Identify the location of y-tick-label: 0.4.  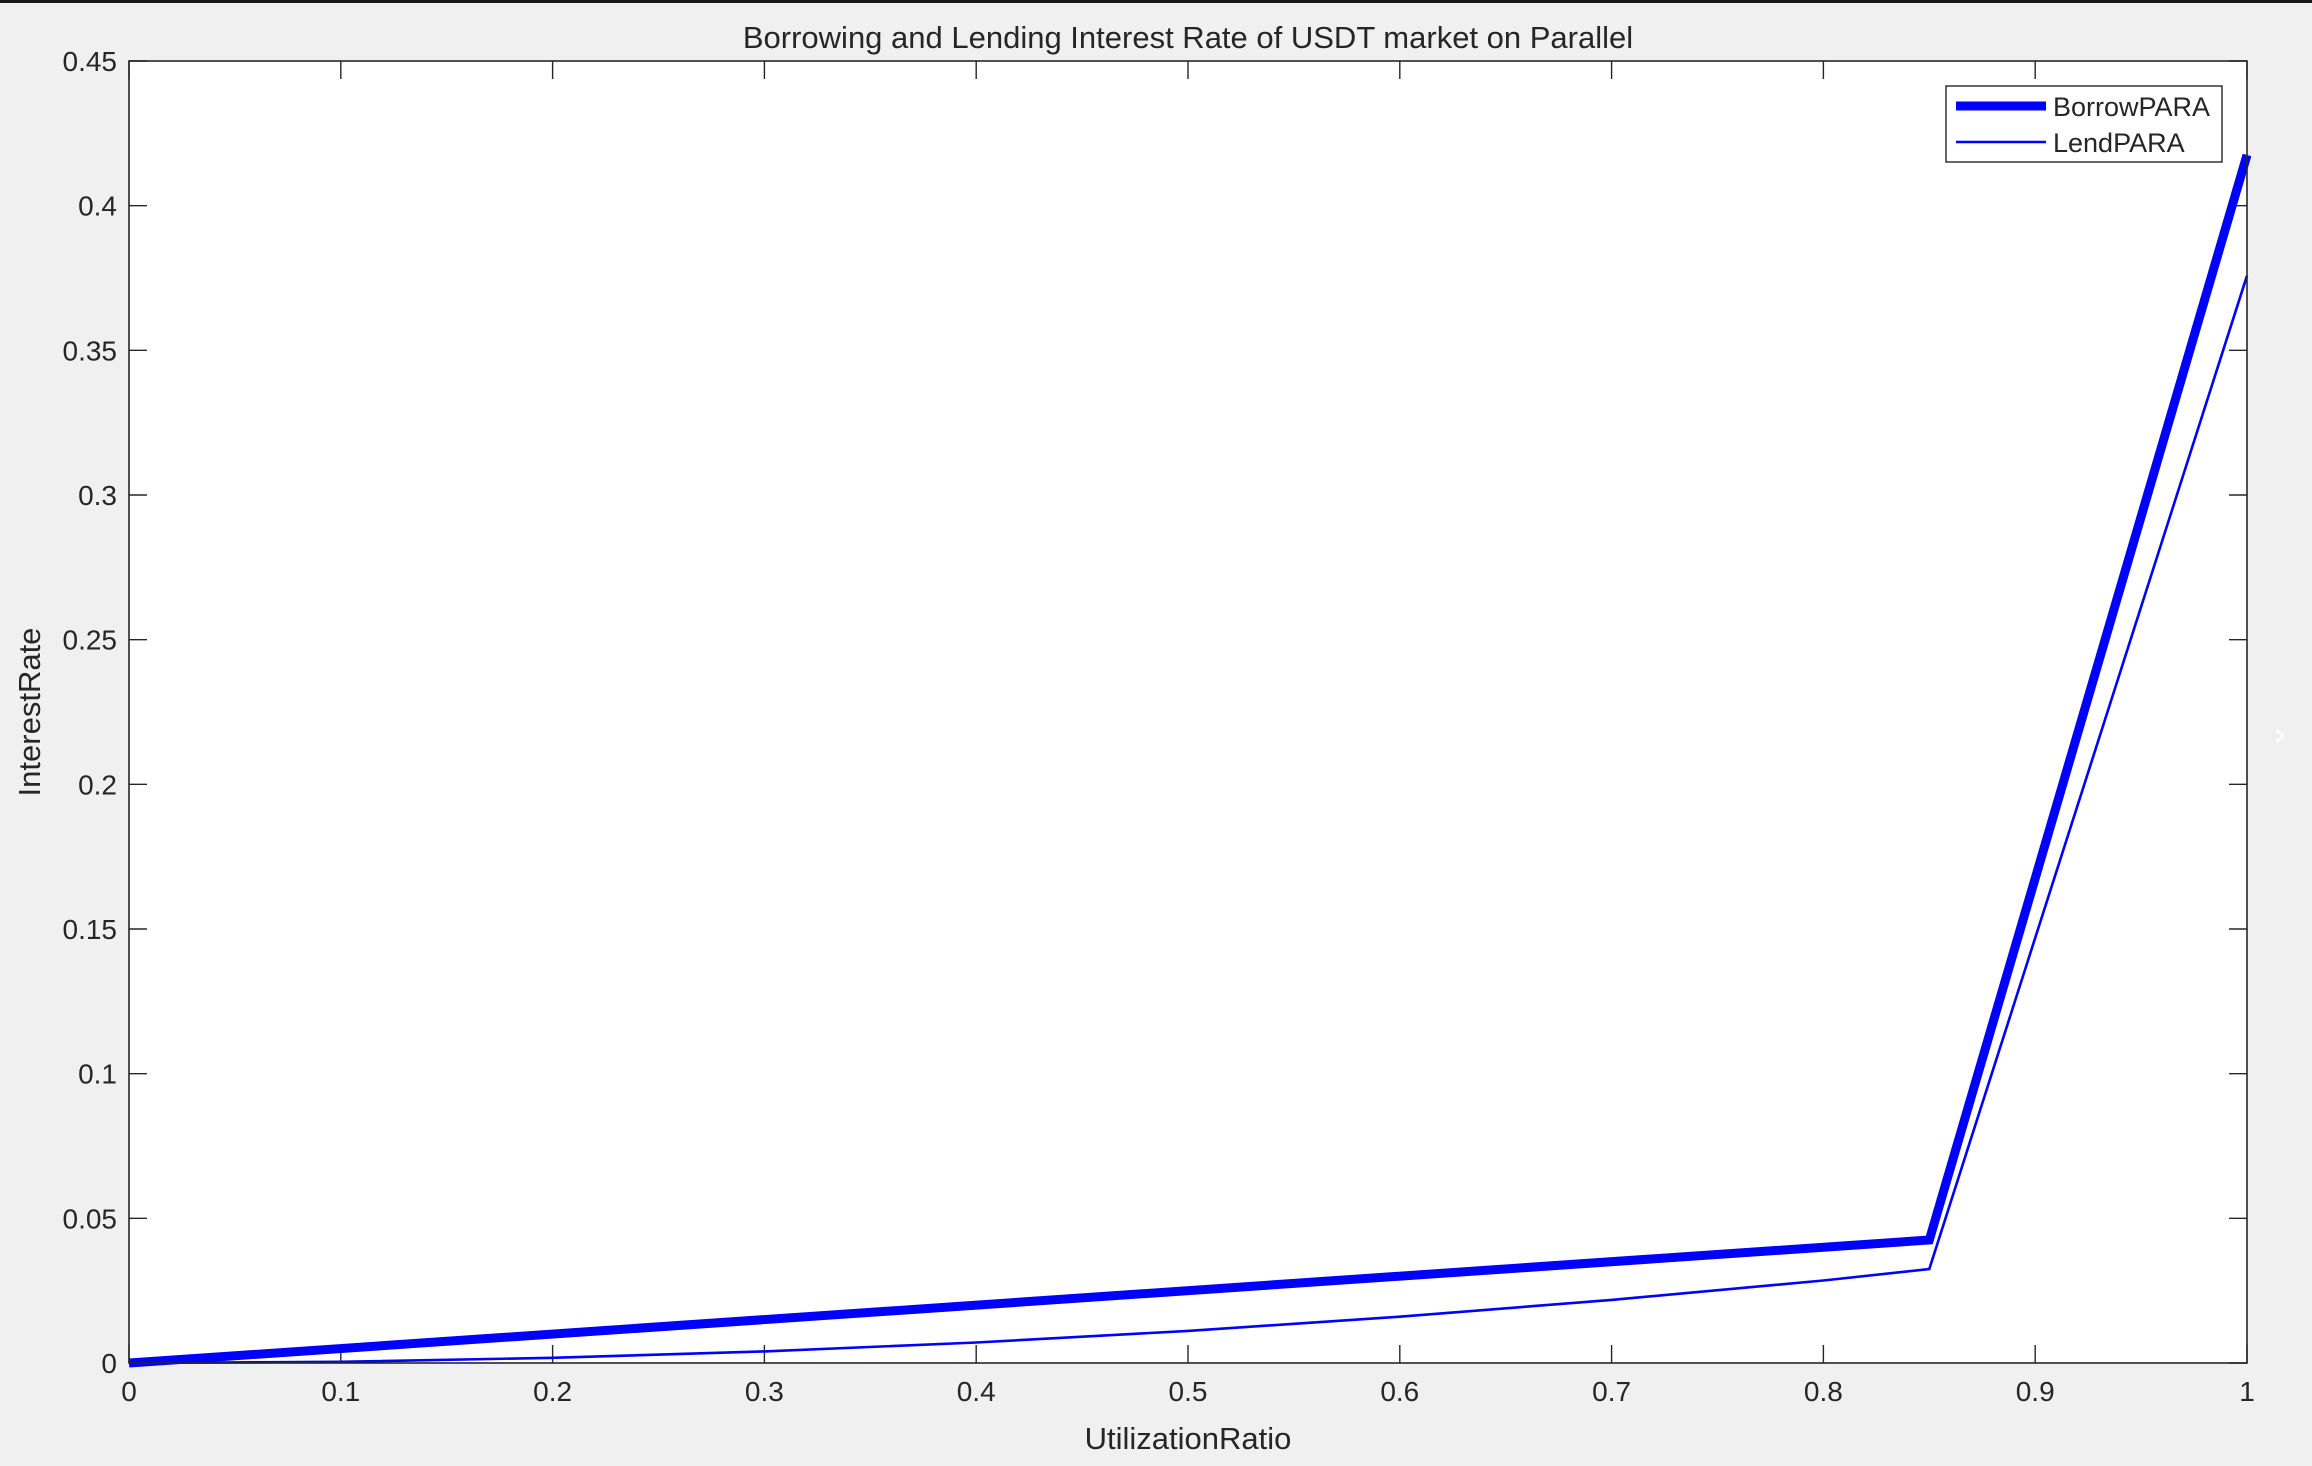
(97, 206).